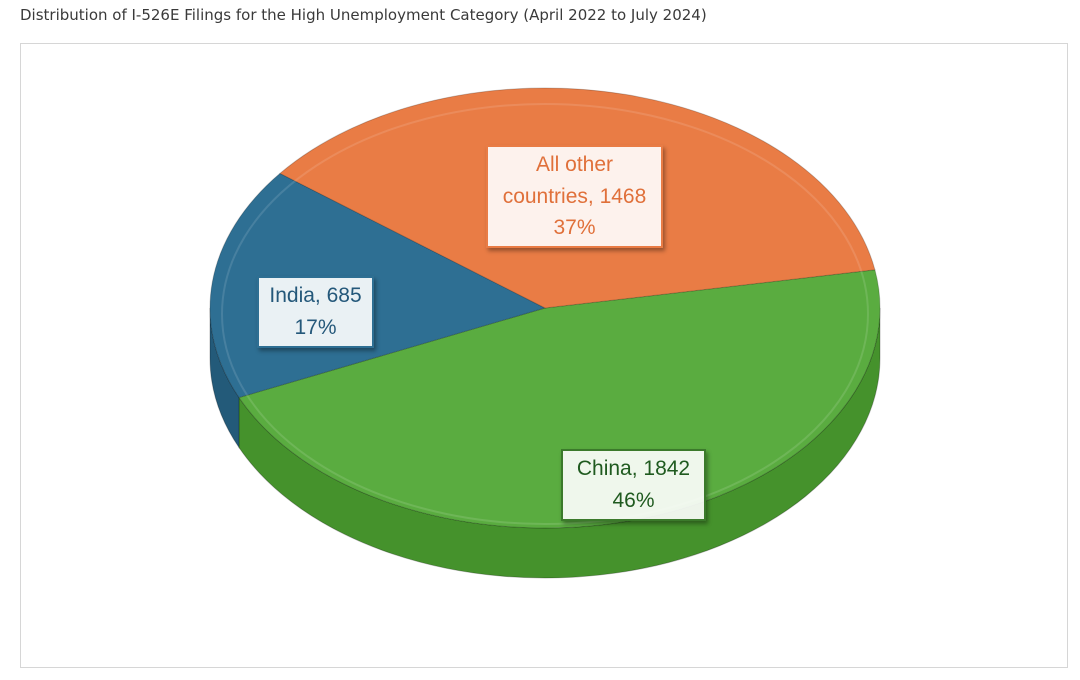  What do you see at coordinates (315, 312) in the screenshot?
I see `label-india: India, 685 17%` at bounding box center [315, 312].